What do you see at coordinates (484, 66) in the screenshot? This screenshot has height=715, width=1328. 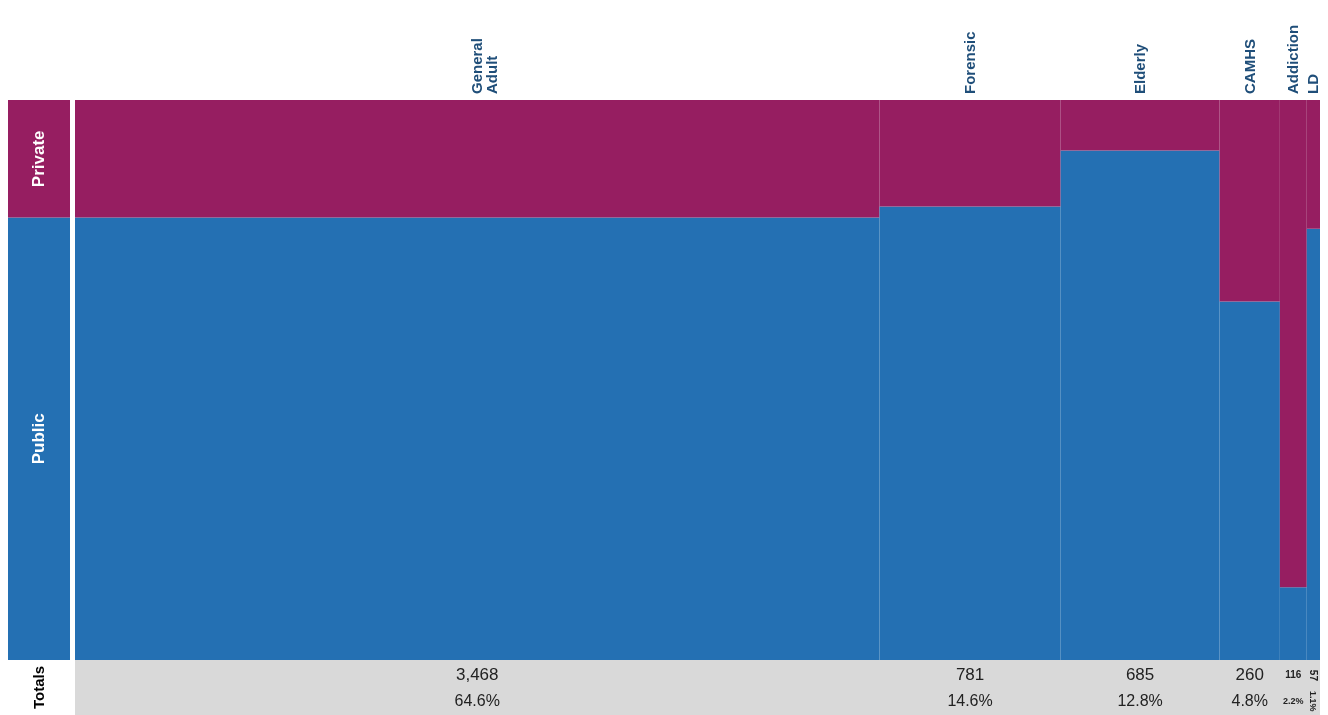 I see `x-tick-label: General Adult` at bounding box center [484, 66].